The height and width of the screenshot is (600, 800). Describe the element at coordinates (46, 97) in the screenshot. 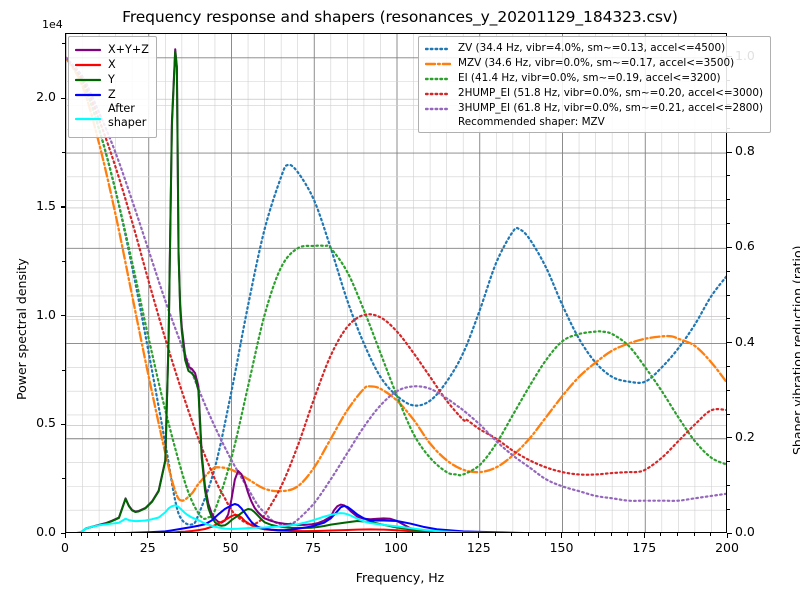

I see `y-left-tick-2.0: 2.0` at that location.